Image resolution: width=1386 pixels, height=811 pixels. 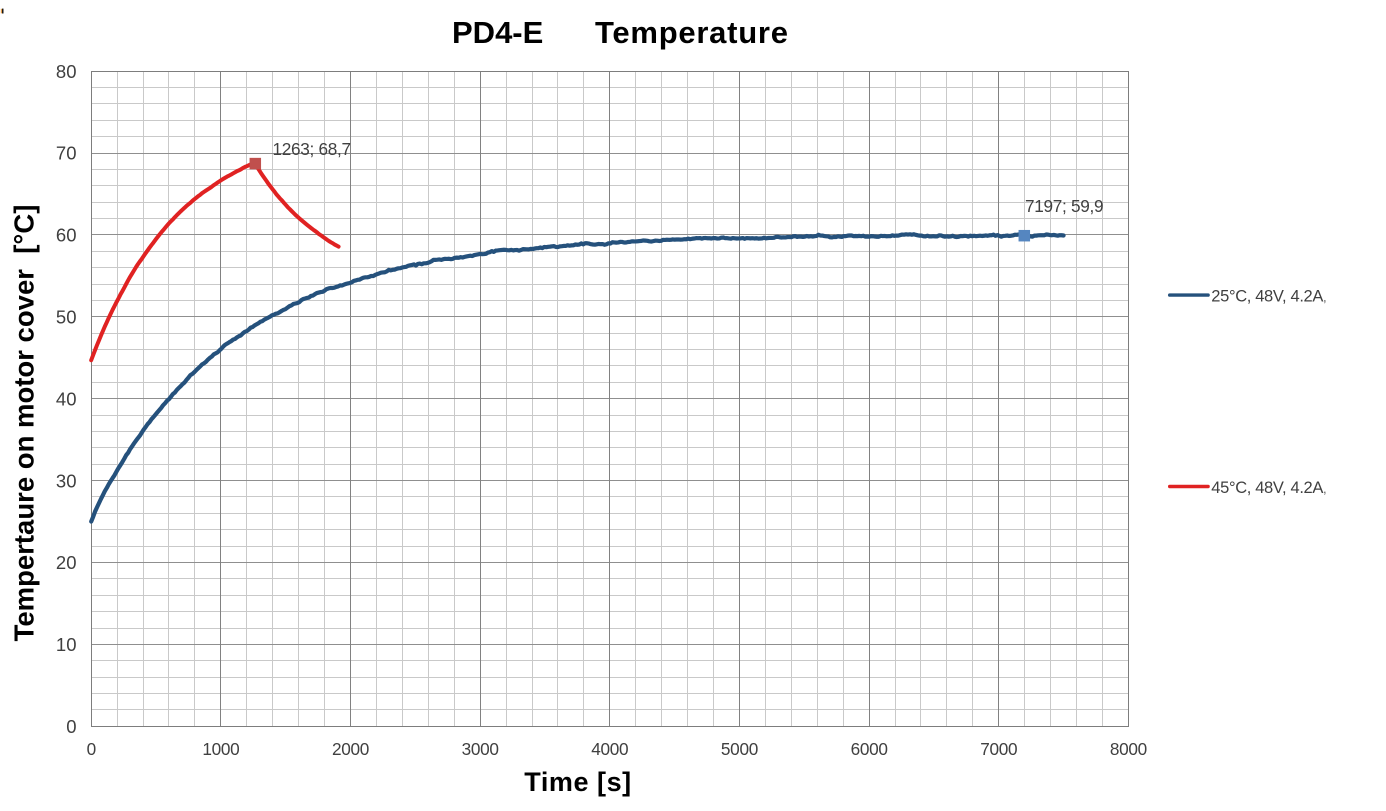 I want to click on svg-text: 2000, so click(x=350, y=749).